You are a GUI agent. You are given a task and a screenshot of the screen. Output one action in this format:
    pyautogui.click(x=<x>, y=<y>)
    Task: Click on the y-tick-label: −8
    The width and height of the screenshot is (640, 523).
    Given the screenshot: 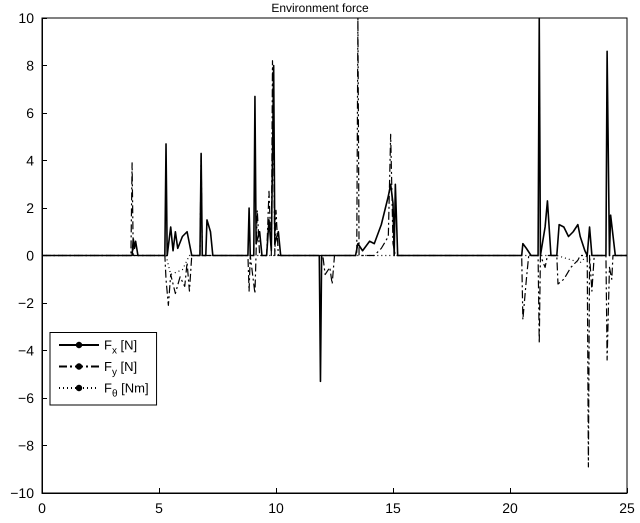 What is the action you would take?
    pyautogui.click(x=26, y=446)
    